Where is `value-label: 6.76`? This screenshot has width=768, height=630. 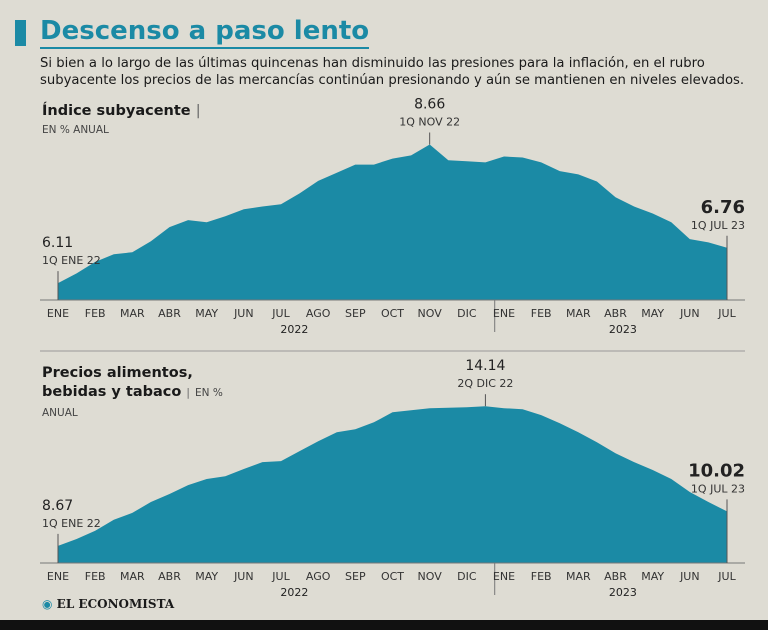
value-label: 6.76 is located at coordinates (723, 207).